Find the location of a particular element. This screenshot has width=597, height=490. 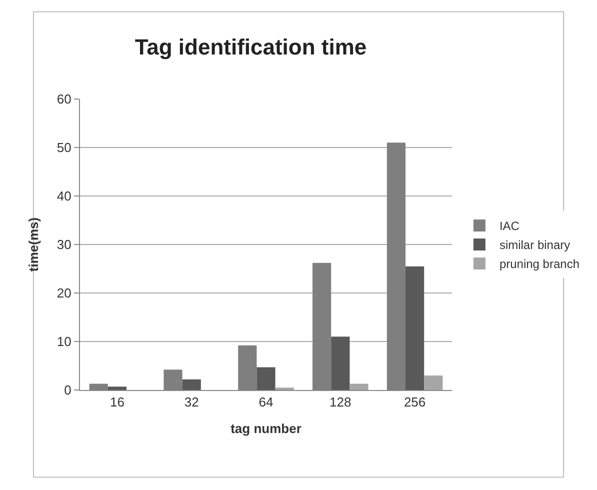

y-tick-label: 60 is located at coordinates (64, 99).